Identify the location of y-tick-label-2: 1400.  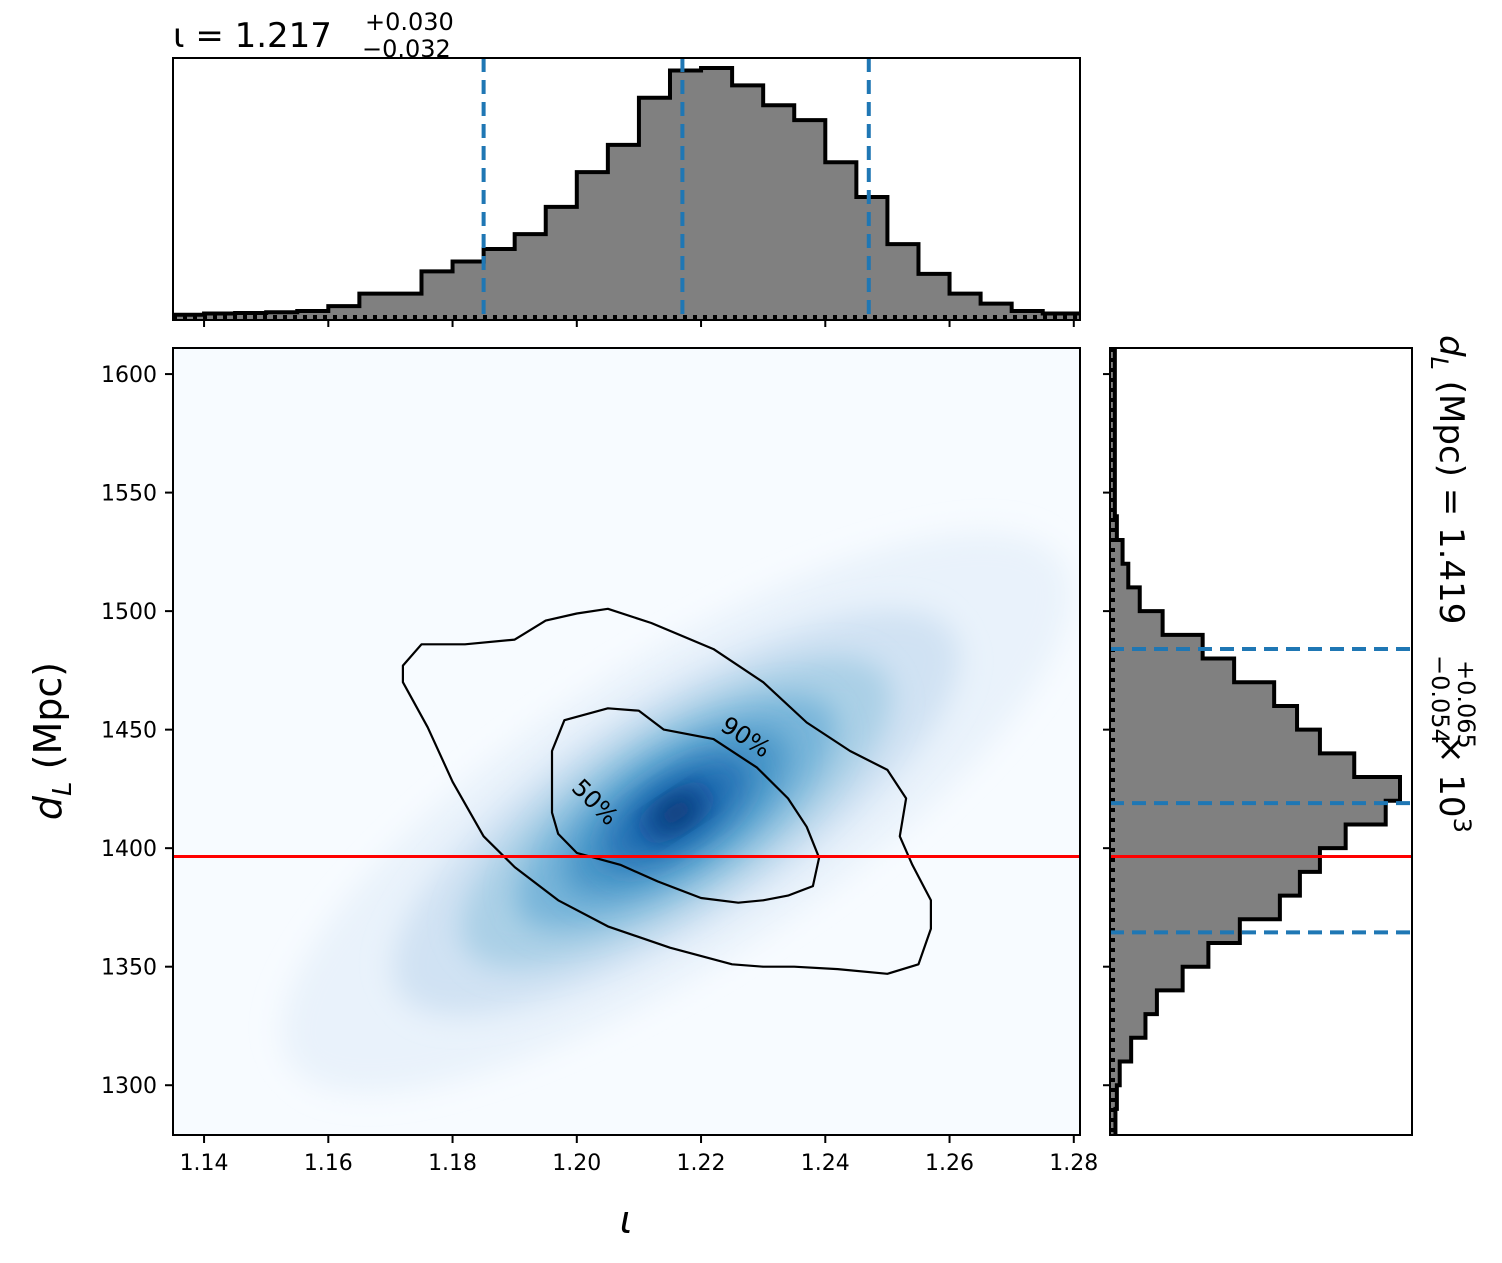
(129, 849).